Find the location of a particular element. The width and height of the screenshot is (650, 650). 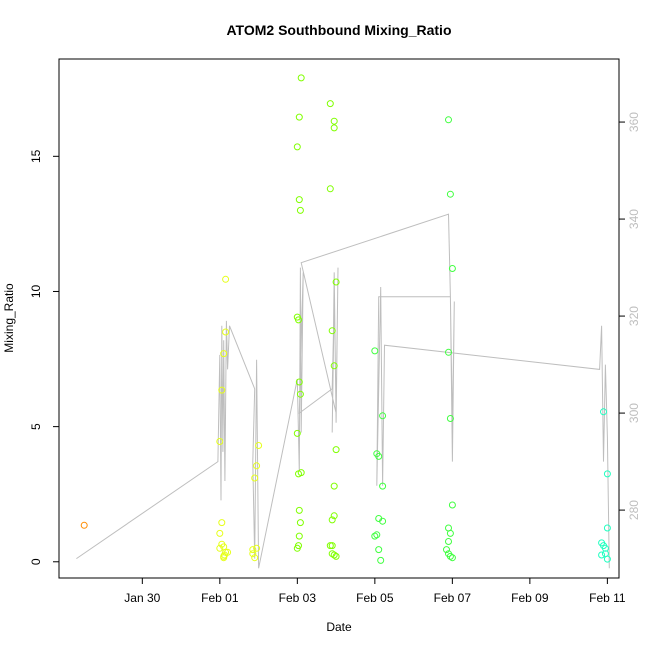

x-tick-label: Feb 07 is located at coordinates (453, 598).